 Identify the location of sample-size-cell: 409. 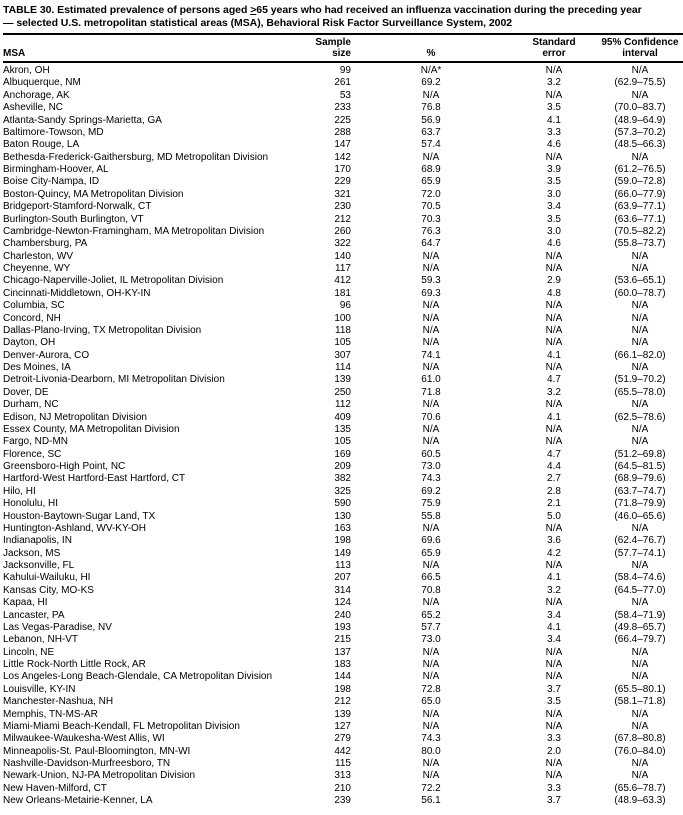
(342, 417).